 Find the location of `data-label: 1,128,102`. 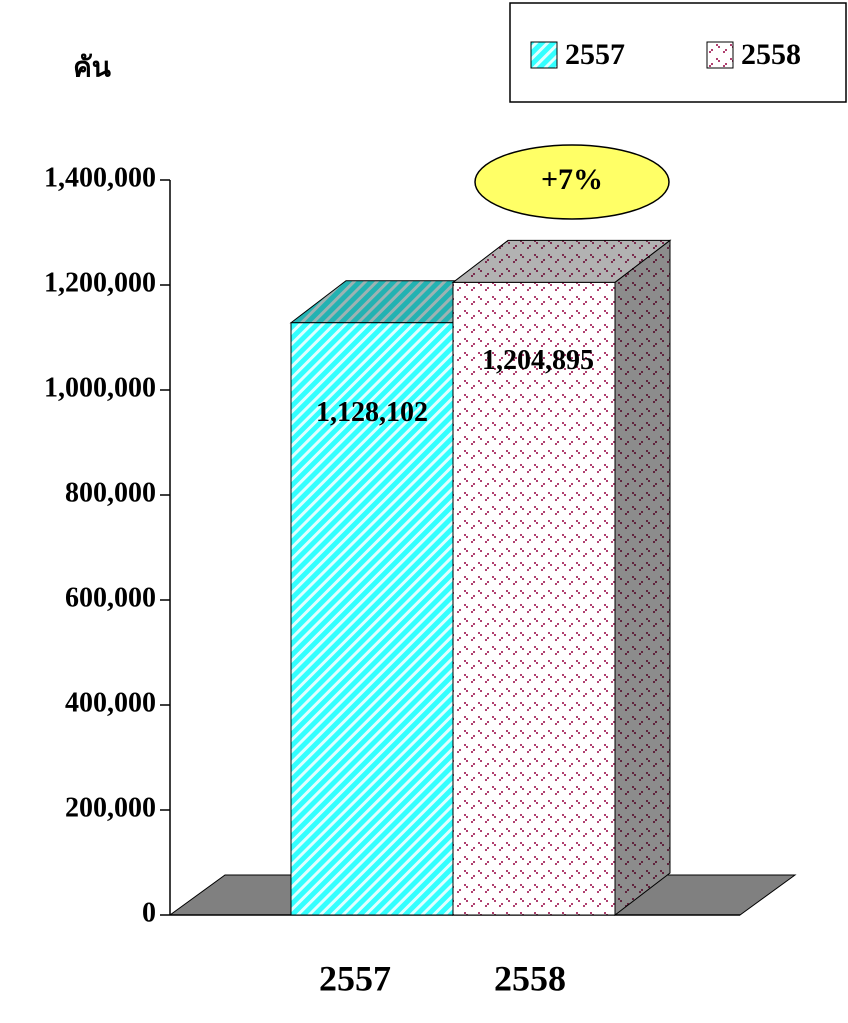

data-label: 1,128,102 is located at coordinates (372, 412).